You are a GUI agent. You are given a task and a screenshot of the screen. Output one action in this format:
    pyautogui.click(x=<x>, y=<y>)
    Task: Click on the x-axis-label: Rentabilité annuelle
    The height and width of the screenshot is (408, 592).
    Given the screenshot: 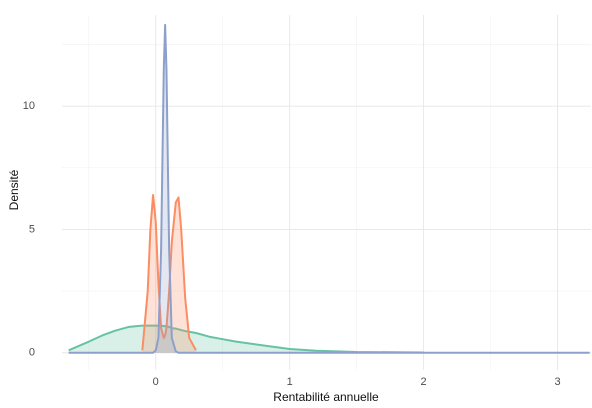 What is the action you would take?
    pyautogui.click(x=326, y=397)
    